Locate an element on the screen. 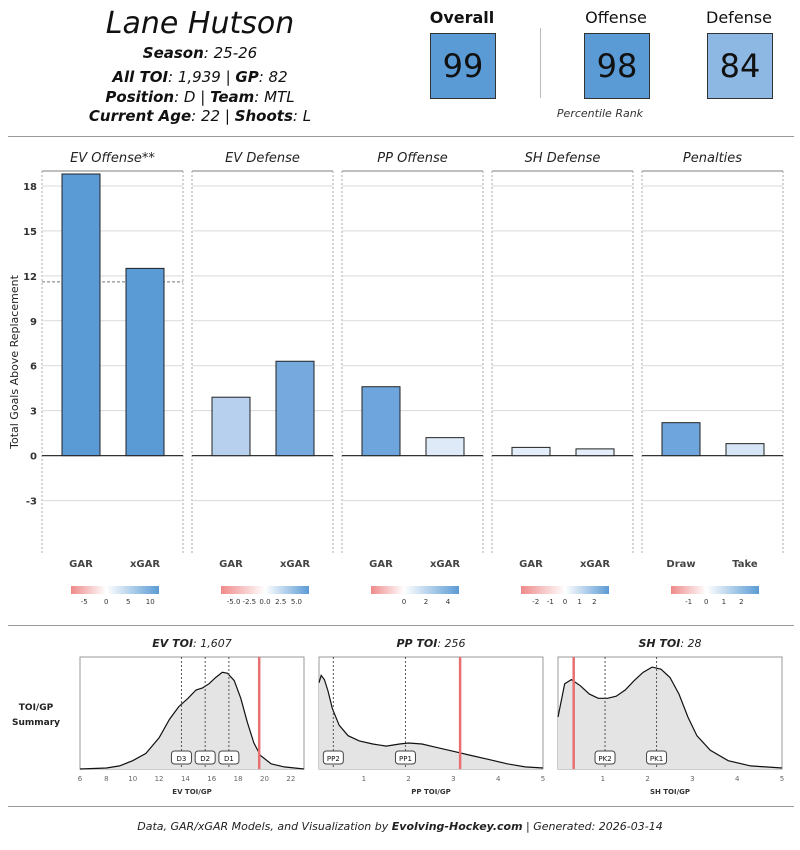  x-tick-label: 4 is located at coordinates (737, 779).